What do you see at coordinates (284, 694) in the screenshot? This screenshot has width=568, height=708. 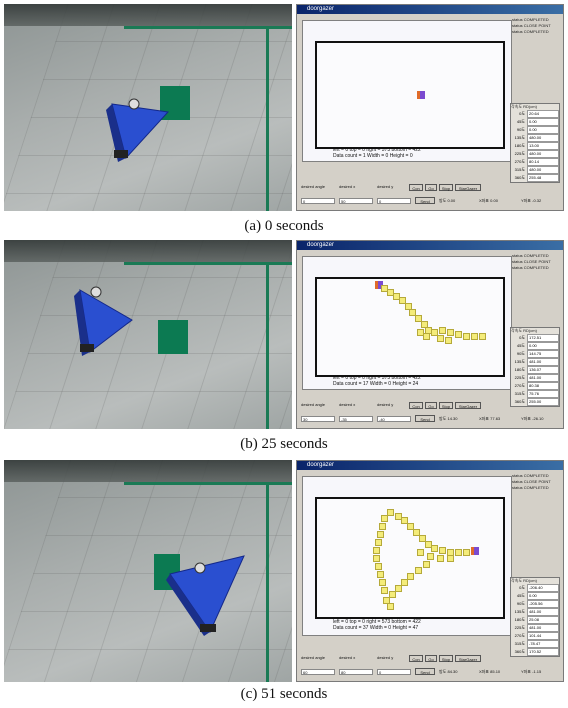 I see `panel-caption: (c) 51 seconds` at bounding box center [284, 694].